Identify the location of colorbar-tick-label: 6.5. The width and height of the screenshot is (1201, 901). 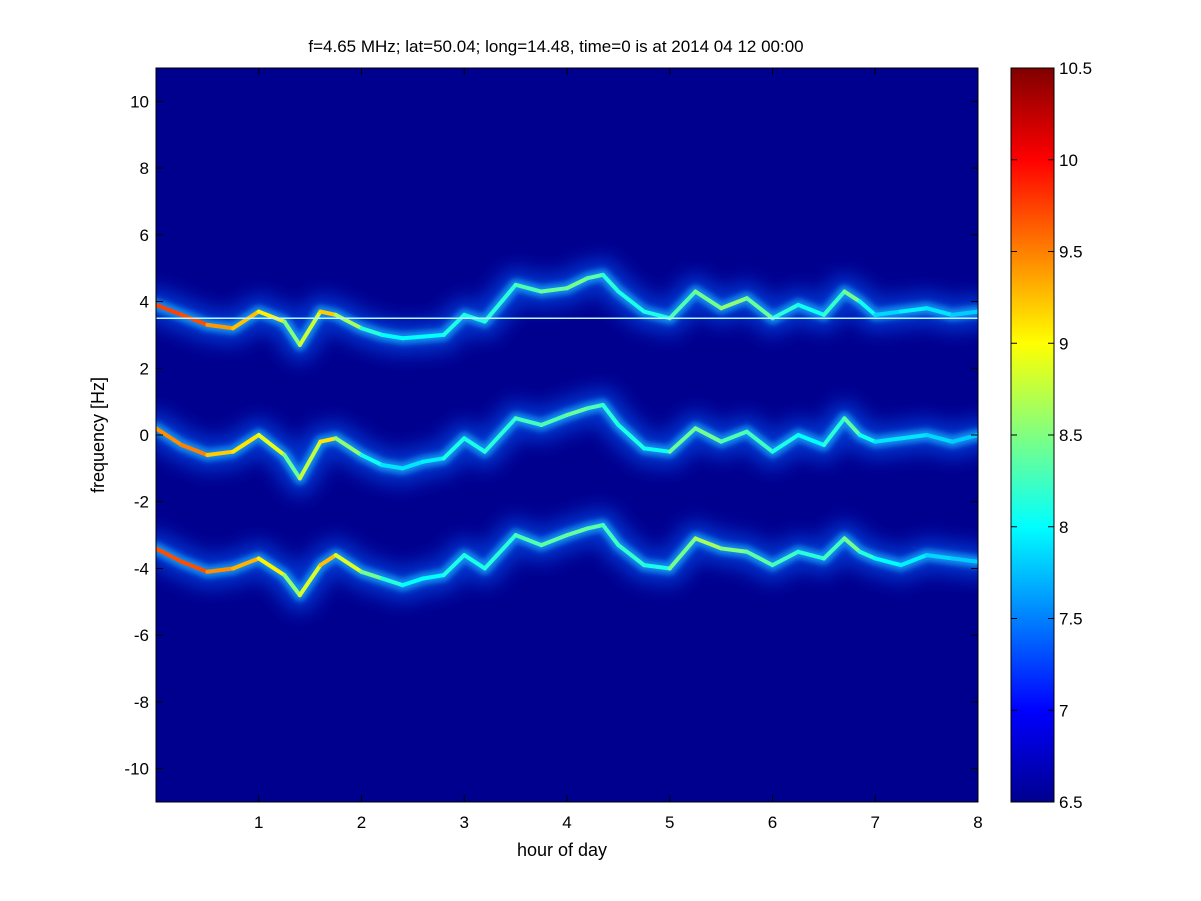
(1071, 802).